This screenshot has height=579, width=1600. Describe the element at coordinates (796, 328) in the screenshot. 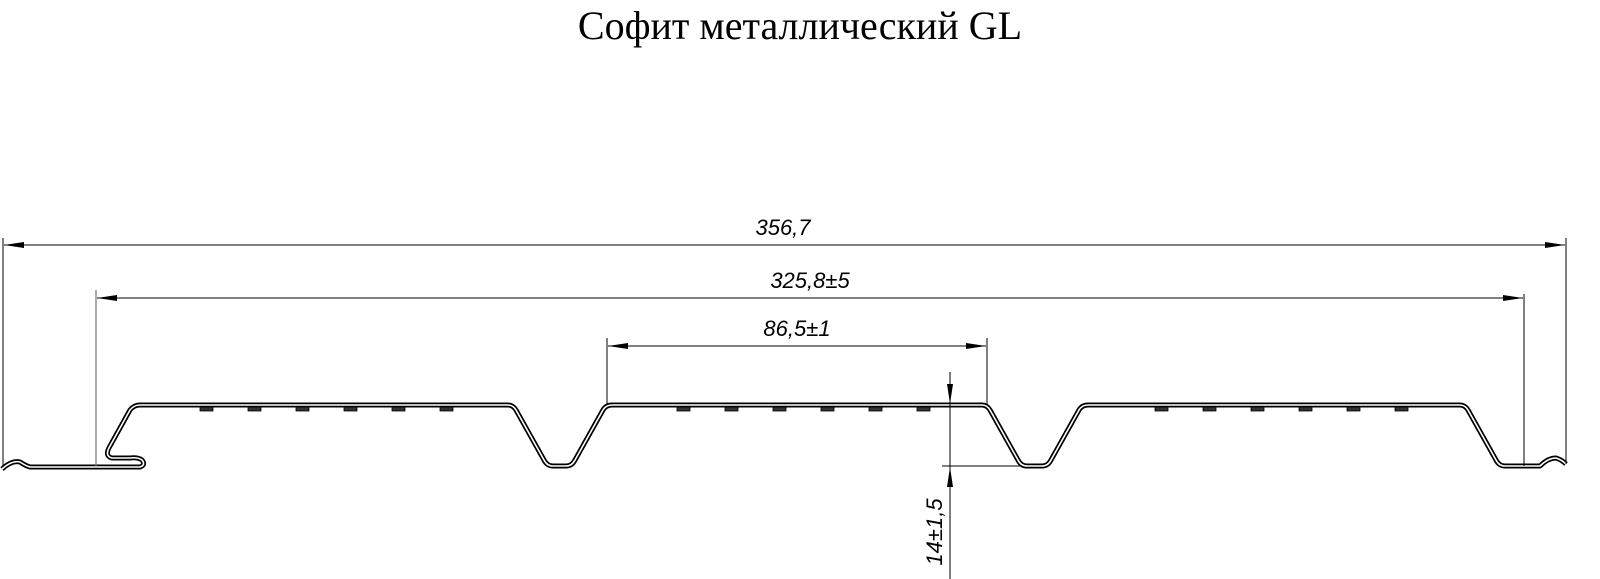

I see `dimension-rib-pitch: 86,5±1` at that location.